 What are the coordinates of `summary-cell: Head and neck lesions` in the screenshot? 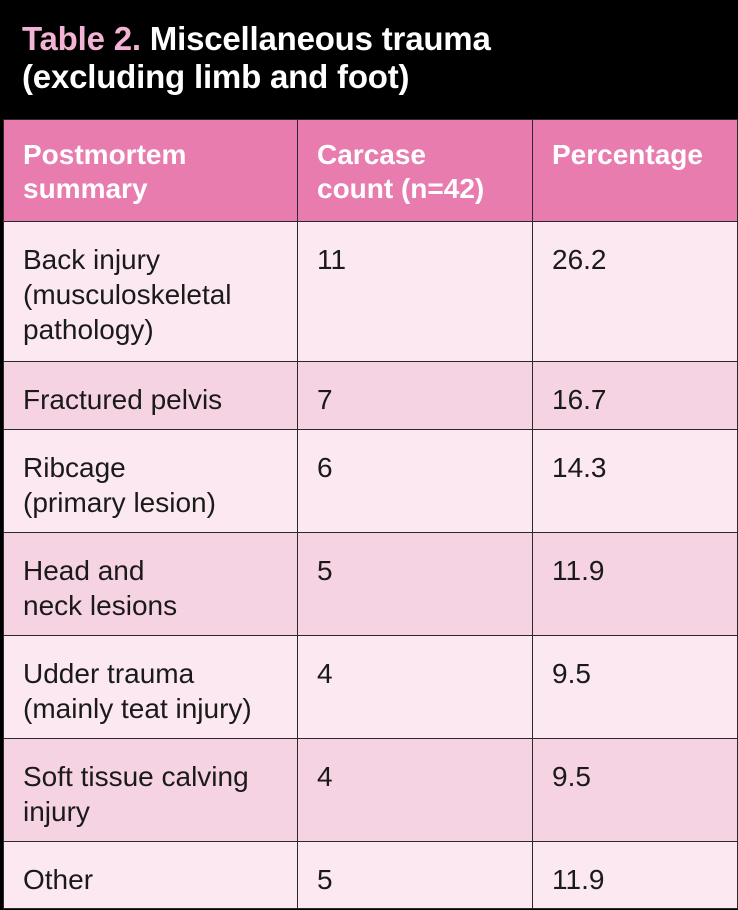 It's located at (150, 584).